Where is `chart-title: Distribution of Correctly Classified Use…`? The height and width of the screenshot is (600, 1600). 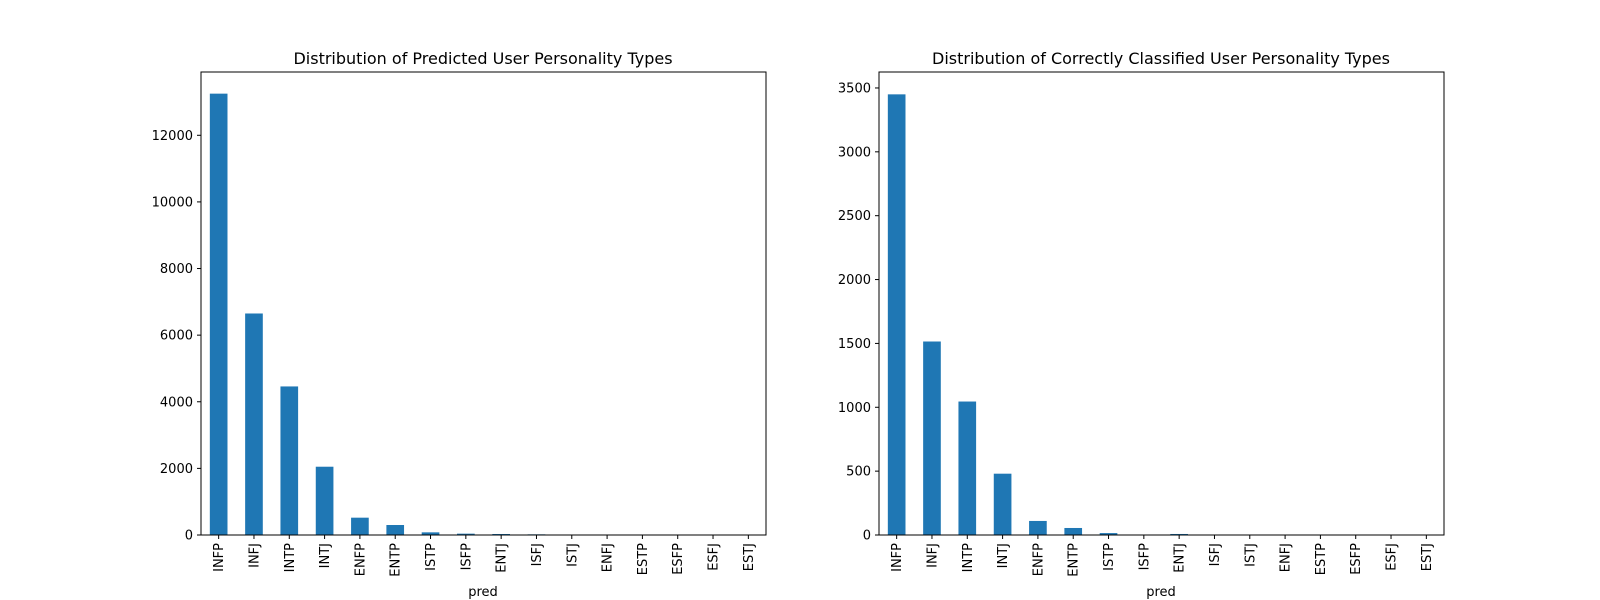 chart-title: Distribution of Correctly Classified Use… is located at coordinates (1161, 58).